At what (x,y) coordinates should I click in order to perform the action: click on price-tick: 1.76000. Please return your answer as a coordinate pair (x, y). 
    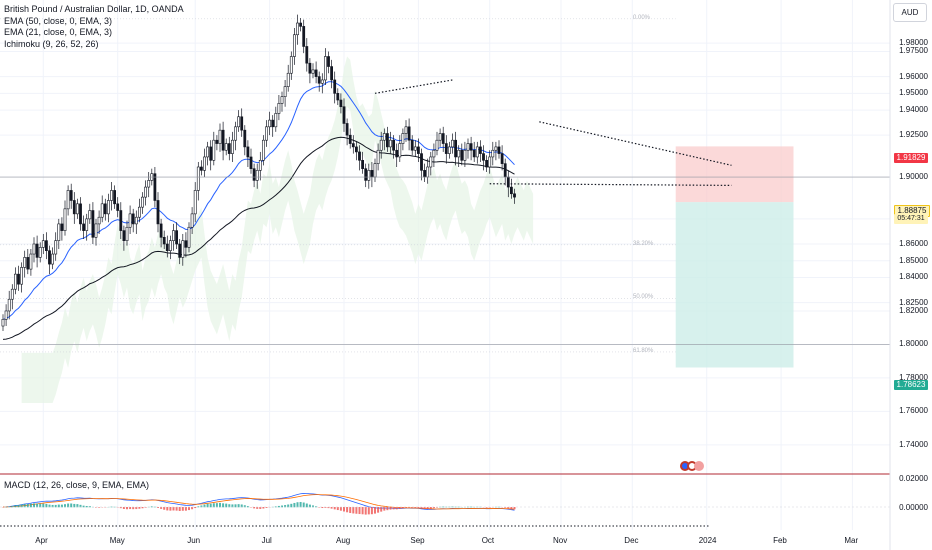
    Looking at the image, I should click on (913, 411).